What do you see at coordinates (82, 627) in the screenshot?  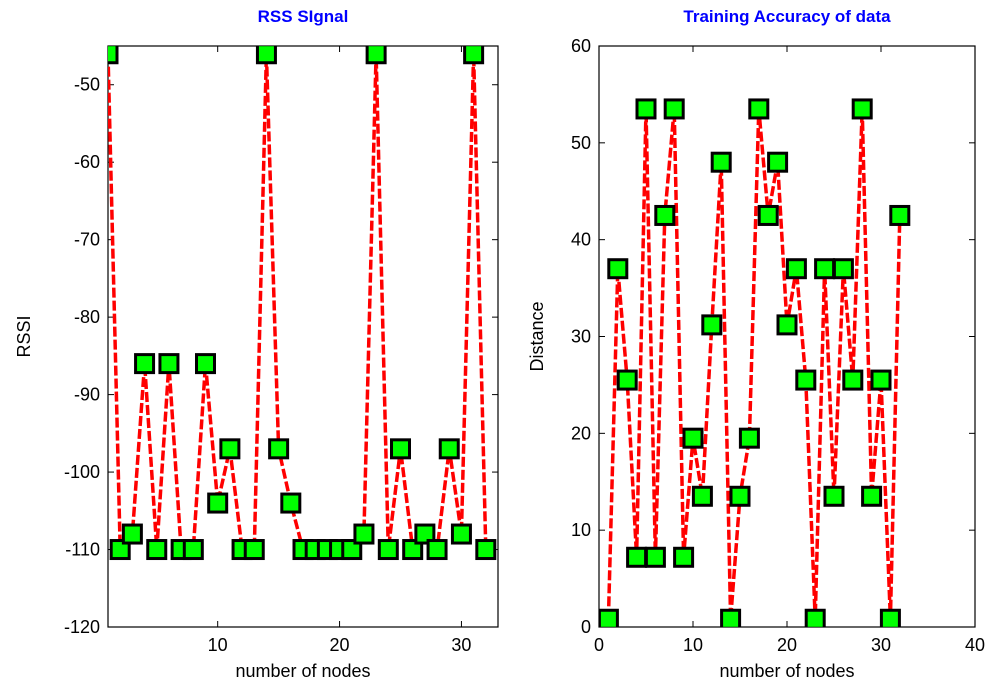 I see `y-tick-label: -120` at bounding box center [82, 627].